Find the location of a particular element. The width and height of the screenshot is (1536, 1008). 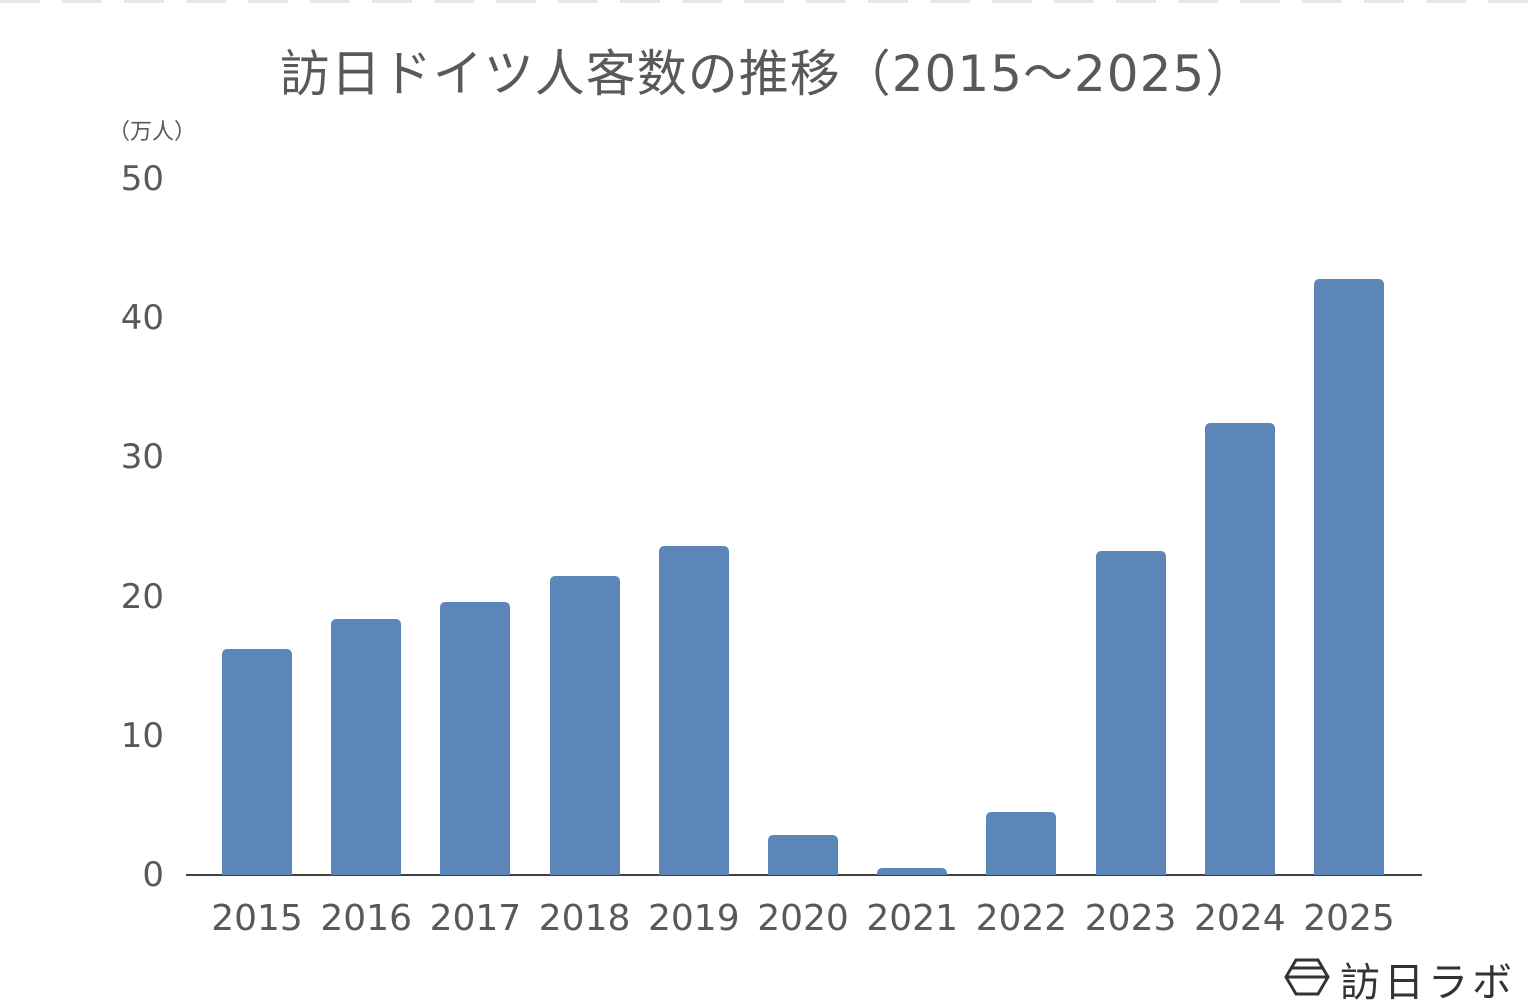

y-tick-label: 30 is located at coordinates (142, 457).